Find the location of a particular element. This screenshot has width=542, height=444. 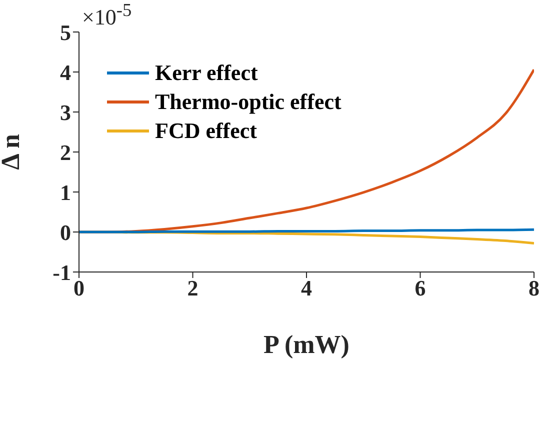

y-tick-label: 3 is located at coordinates (65, 112).